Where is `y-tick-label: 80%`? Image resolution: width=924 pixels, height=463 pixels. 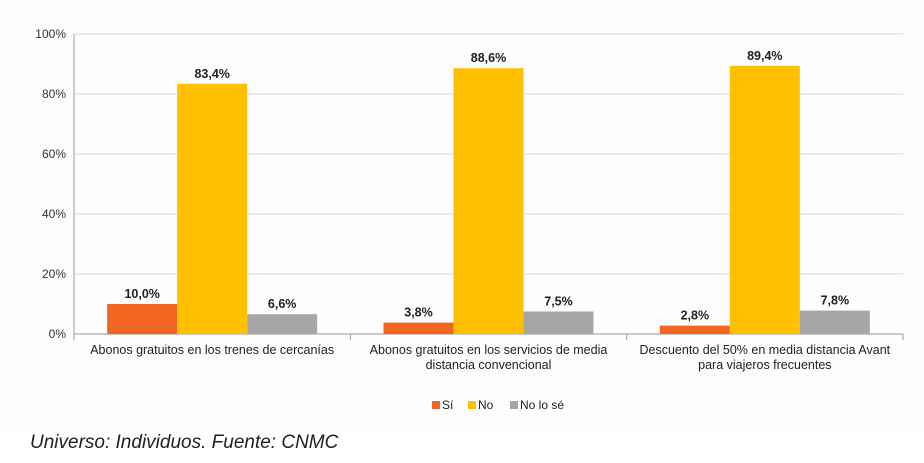
y-tick-label: 80% is located at coordinates (54, 94).